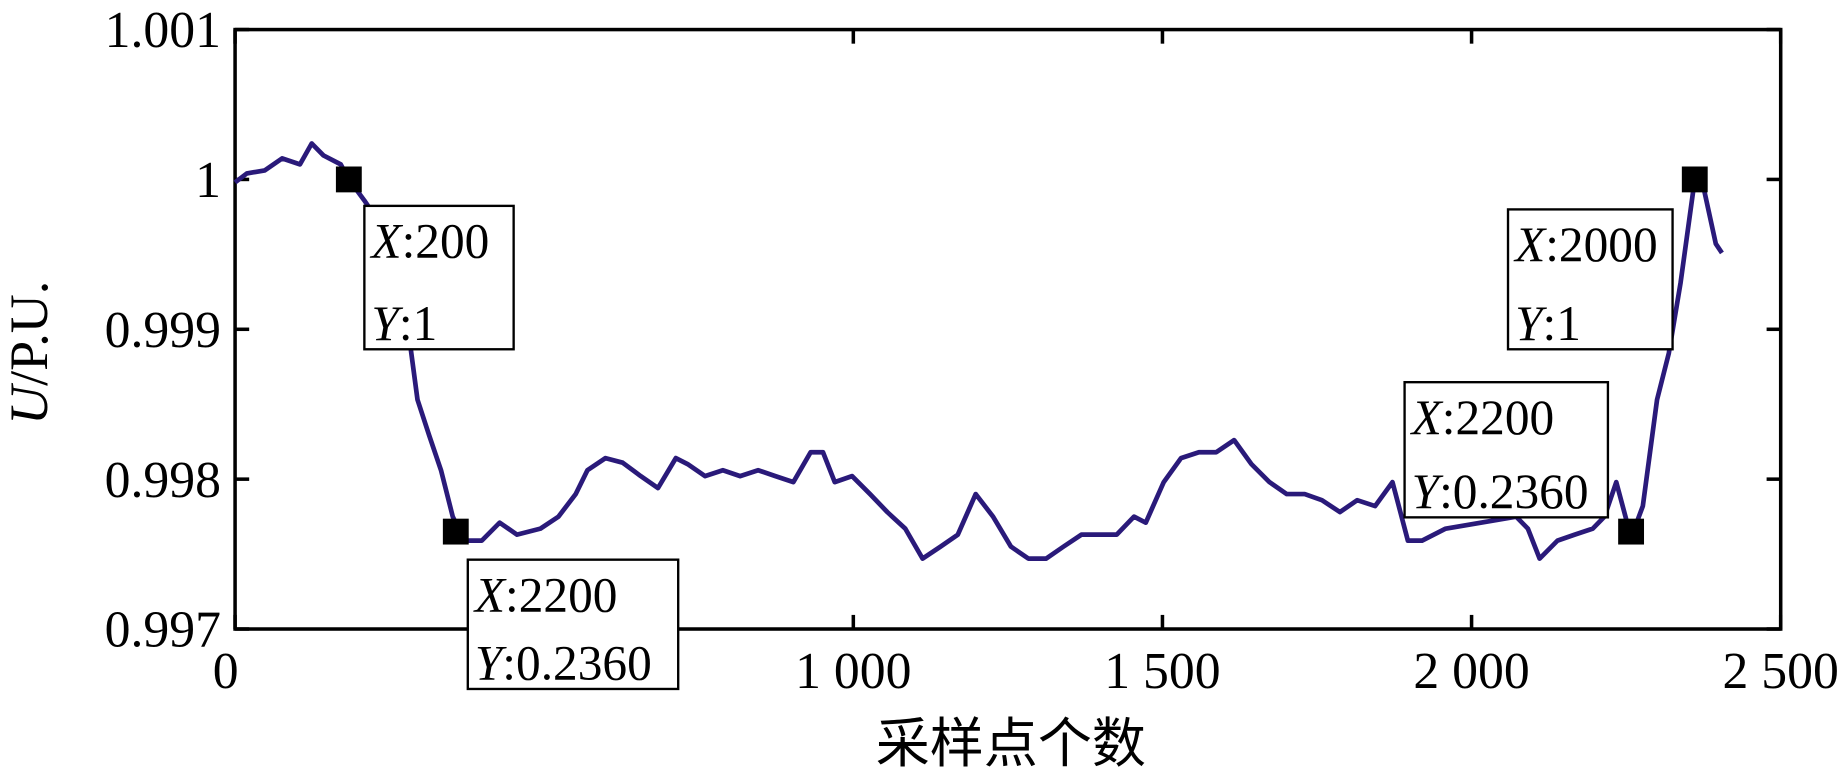 The image size is (1843, 782). Describe the element at coordinates (29, 404) in the screenshot. I see `y-axis-label-part: U` at that location.